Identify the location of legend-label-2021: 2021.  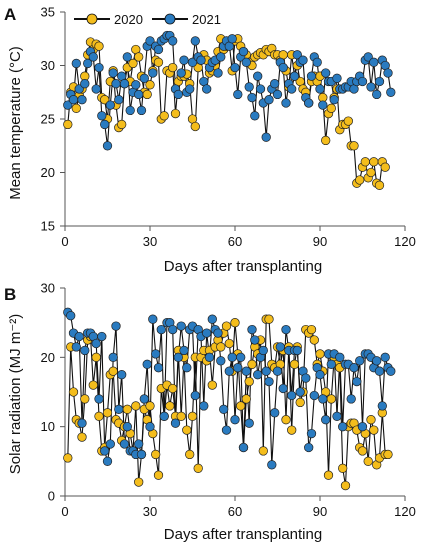
(206, 19).